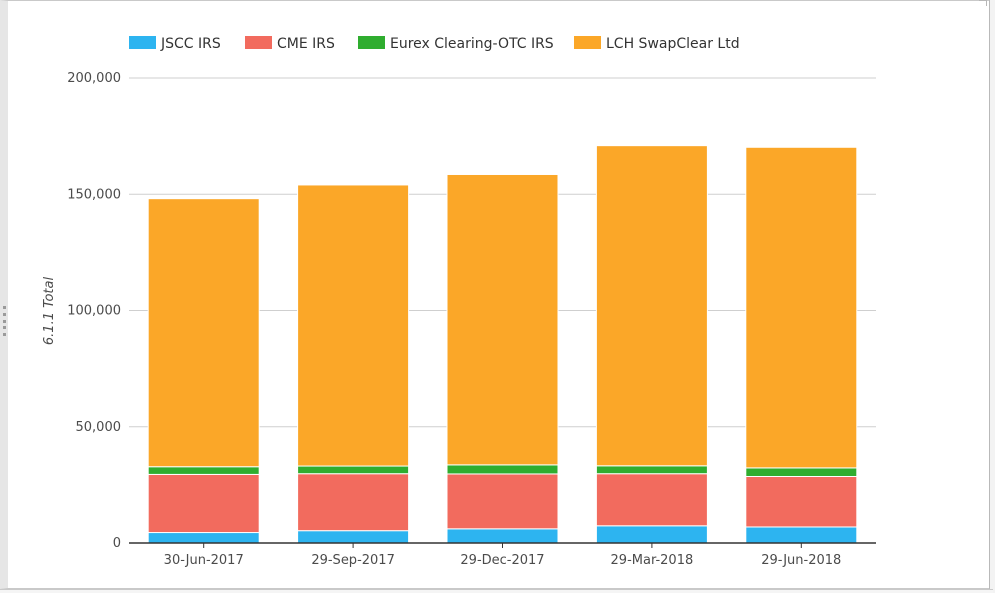 Image resolution: width=995 pixels, height=593 pixels. I want to click on y-tick-label: 0, so click(117, 543).